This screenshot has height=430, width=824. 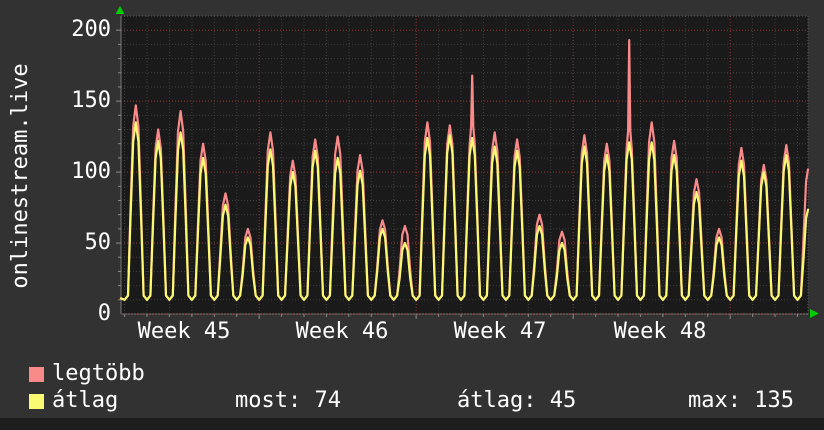 What do you see at coordinates (412, 424) in the screenshot?
I see `bottom-edge-strip` at bounding box center [412, 424].